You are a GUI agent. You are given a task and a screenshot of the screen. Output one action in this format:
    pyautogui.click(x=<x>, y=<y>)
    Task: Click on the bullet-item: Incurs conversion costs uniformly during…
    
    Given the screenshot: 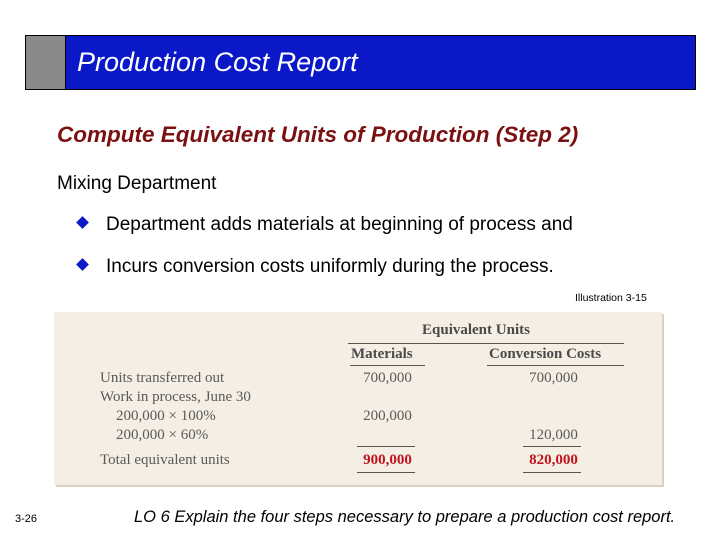 What is the action you would take?
    pyautogui.click(x=315, y=267)
    